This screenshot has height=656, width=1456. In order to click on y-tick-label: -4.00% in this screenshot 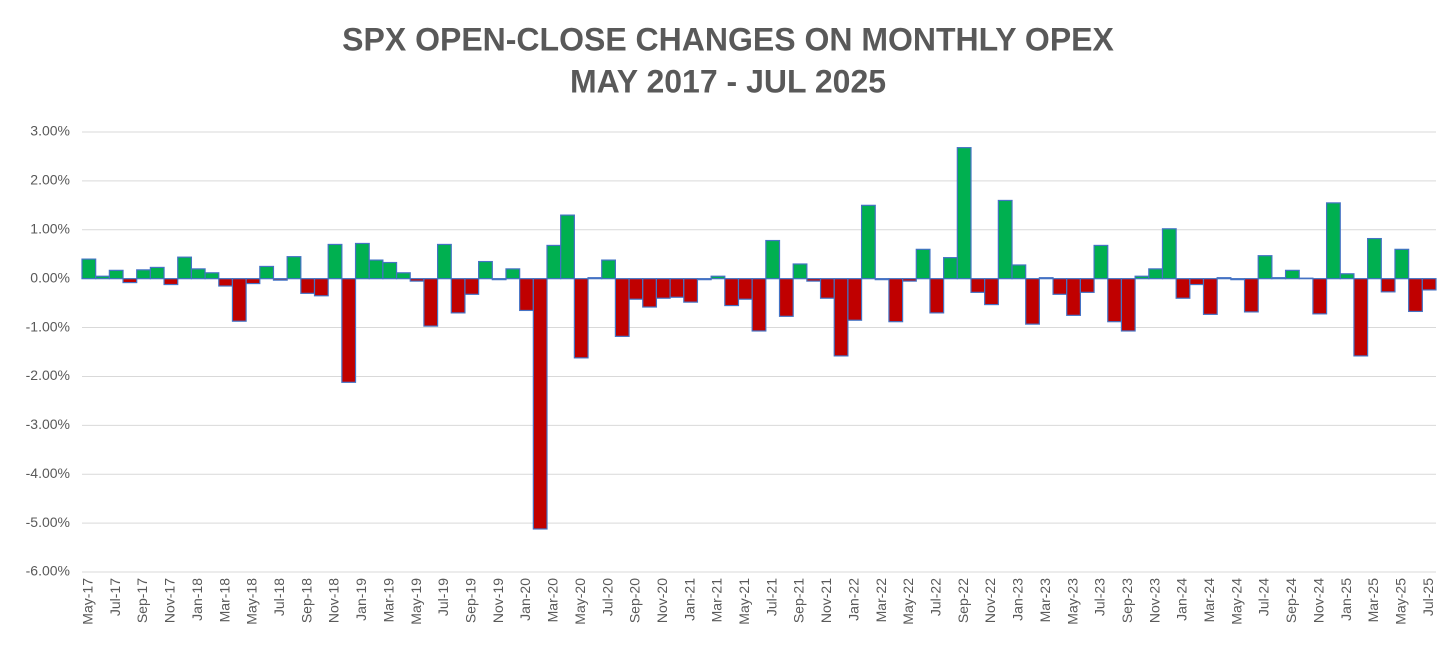, I will do `click(48, 473)`.